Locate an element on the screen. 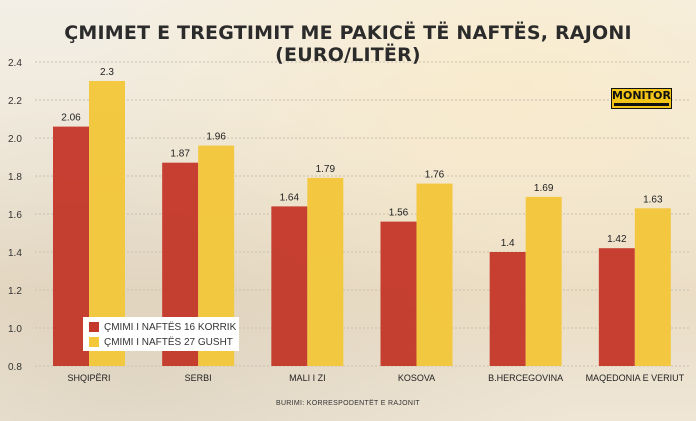 The height and width of the screenshot is (421, 696). y-tick-label: 2.4 is located at coordinates (15, 63).